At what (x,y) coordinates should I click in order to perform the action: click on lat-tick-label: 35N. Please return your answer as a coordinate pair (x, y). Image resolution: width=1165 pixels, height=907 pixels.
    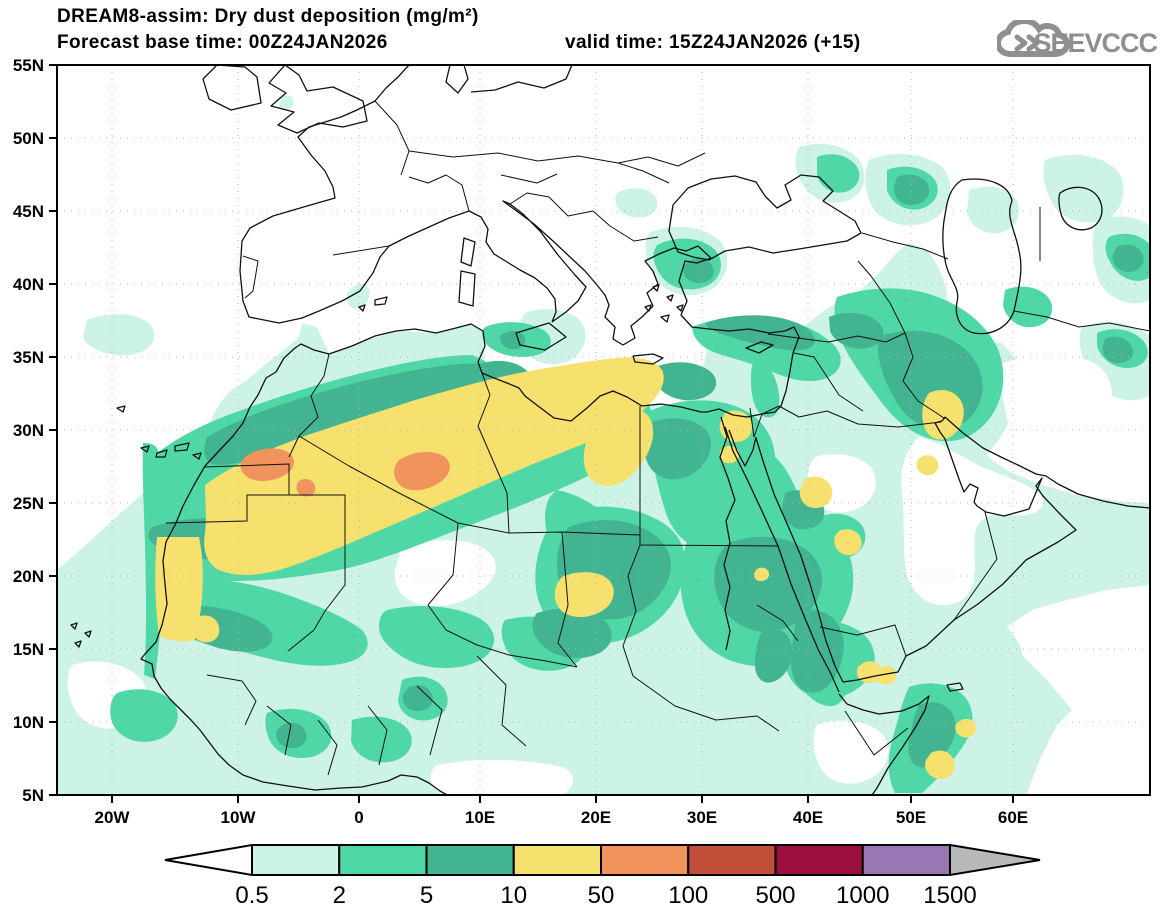
    Looking at the image, I should click on (28, 357).